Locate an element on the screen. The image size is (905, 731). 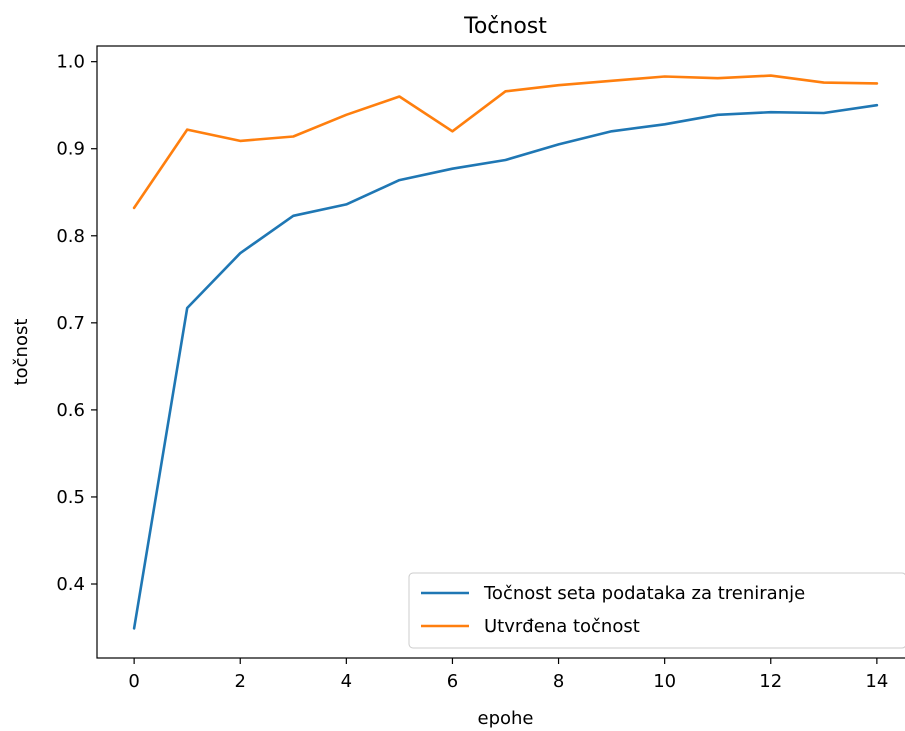
y-tick-label: 0.8 is located at coordinates (70, 236).